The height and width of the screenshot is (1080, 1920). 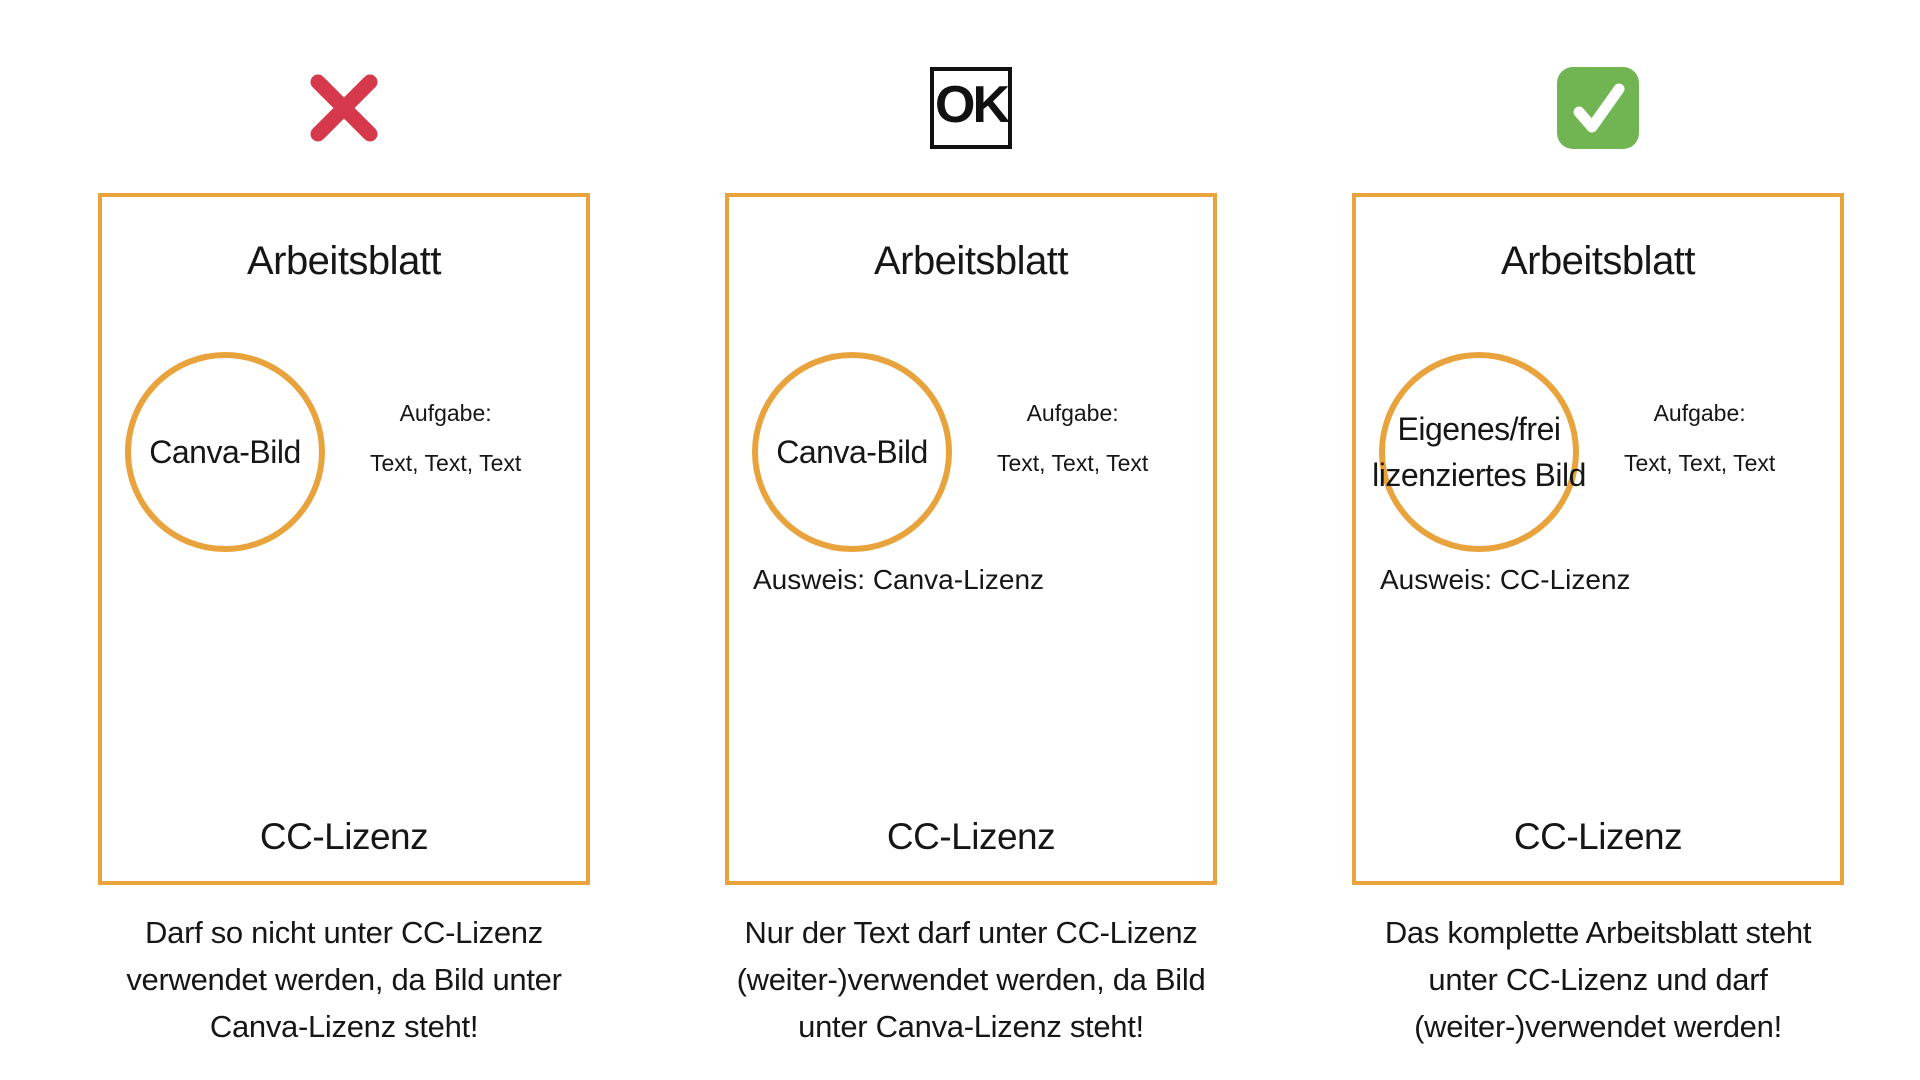 I want to click on caption-line: (weiter-)verwendet werden, da Bild, so click(x=971, y=979).